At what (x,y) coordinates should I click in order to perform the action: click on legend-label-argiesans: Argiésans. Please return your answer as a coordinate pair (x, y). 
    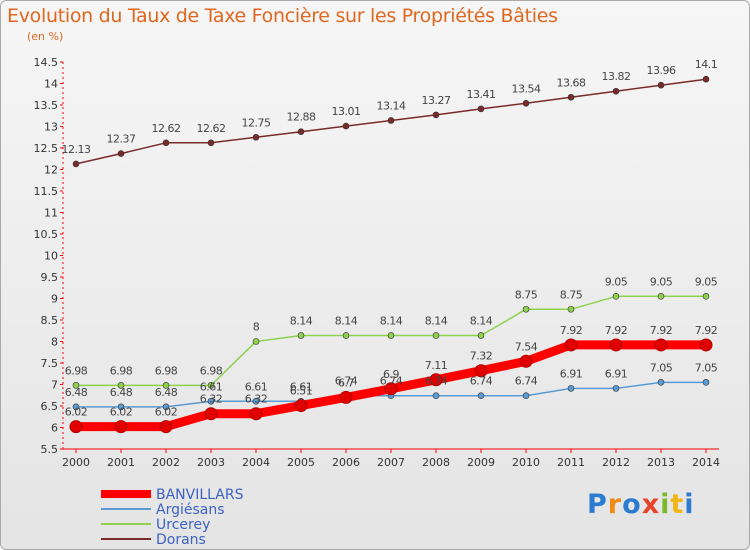
    Looking at the image, I should click on (190, 510).